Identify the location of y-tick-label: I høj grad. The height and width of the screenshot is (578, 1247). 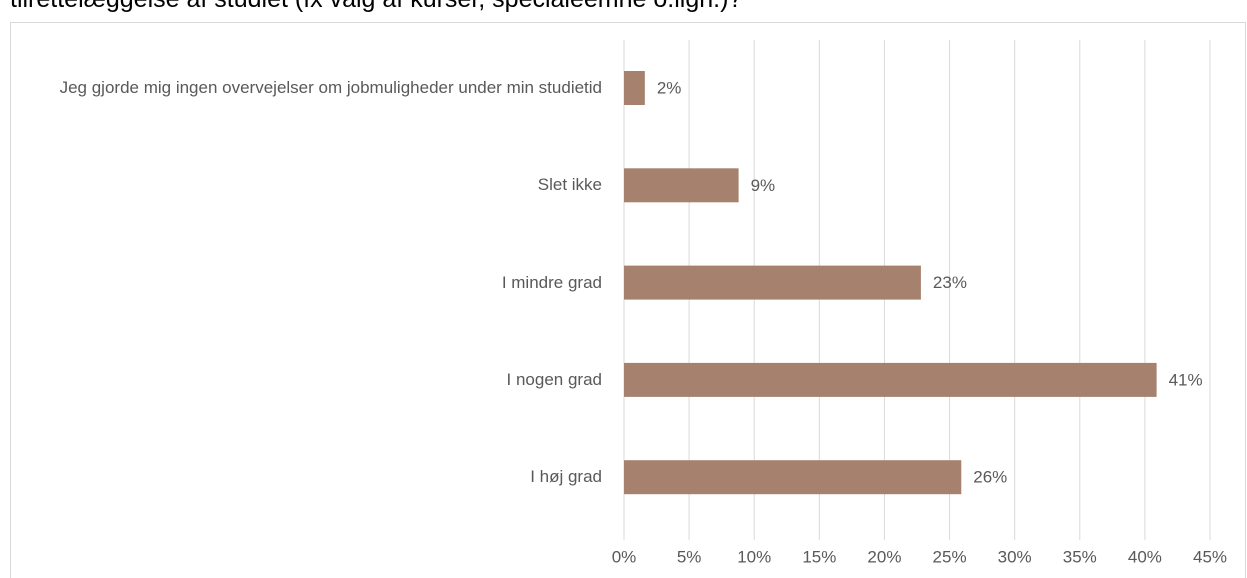
(566, 477).